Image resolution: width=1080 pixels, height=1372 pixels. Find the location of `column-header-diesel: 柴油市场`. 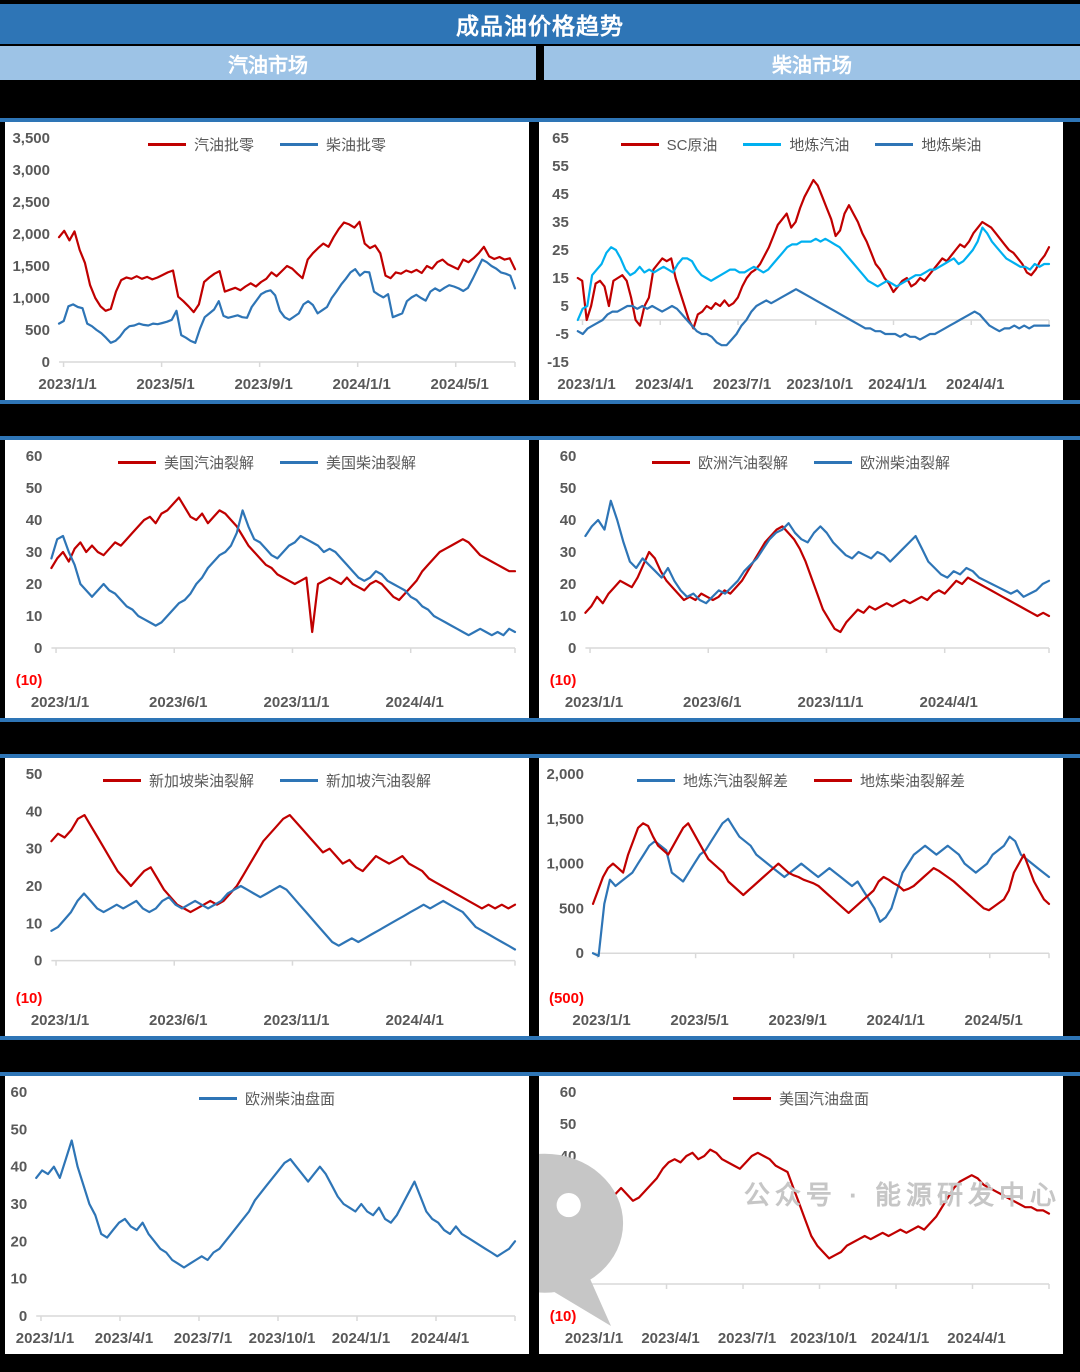

column-header-diesel: 柴油市场 is located at coordinates (812, 63).